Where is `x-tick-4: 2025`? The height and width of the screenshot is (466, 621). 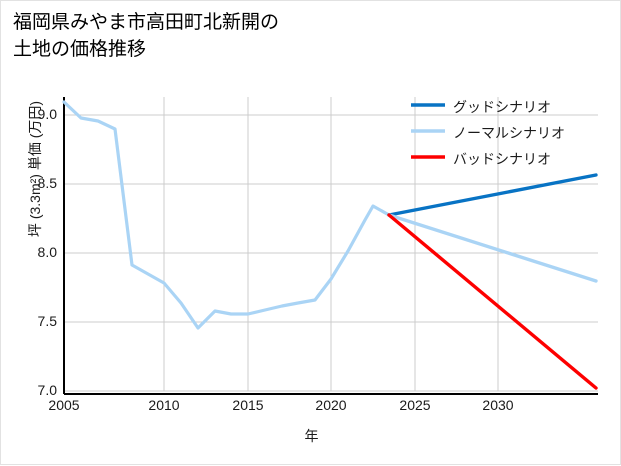 x-tick-4: 2025 is located at coordinates (415, 405).